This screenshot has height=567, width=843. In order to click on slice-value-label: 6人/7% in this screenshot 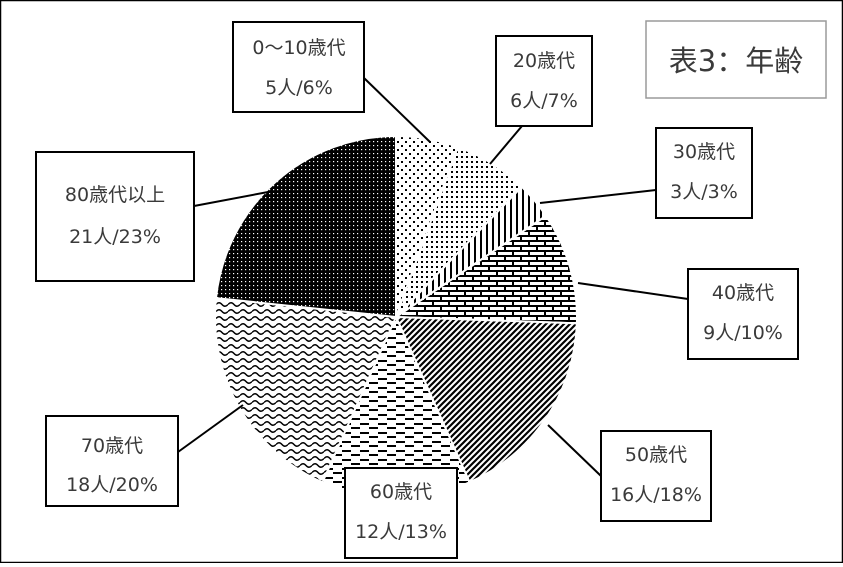, I will do `click(544, 101)`.